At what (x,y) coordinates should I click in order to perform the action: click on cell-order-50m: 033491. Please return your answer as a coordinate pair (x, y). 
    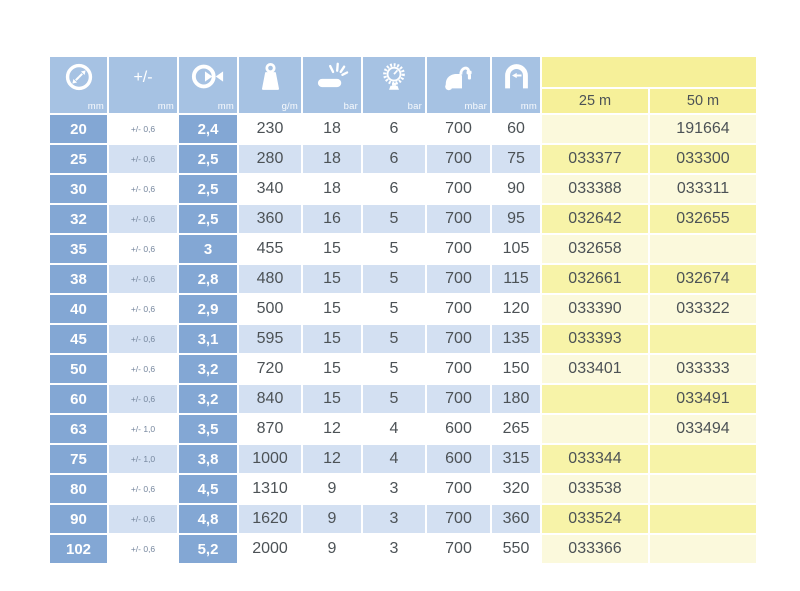
    Looking at the image, I should click on (703, 399).